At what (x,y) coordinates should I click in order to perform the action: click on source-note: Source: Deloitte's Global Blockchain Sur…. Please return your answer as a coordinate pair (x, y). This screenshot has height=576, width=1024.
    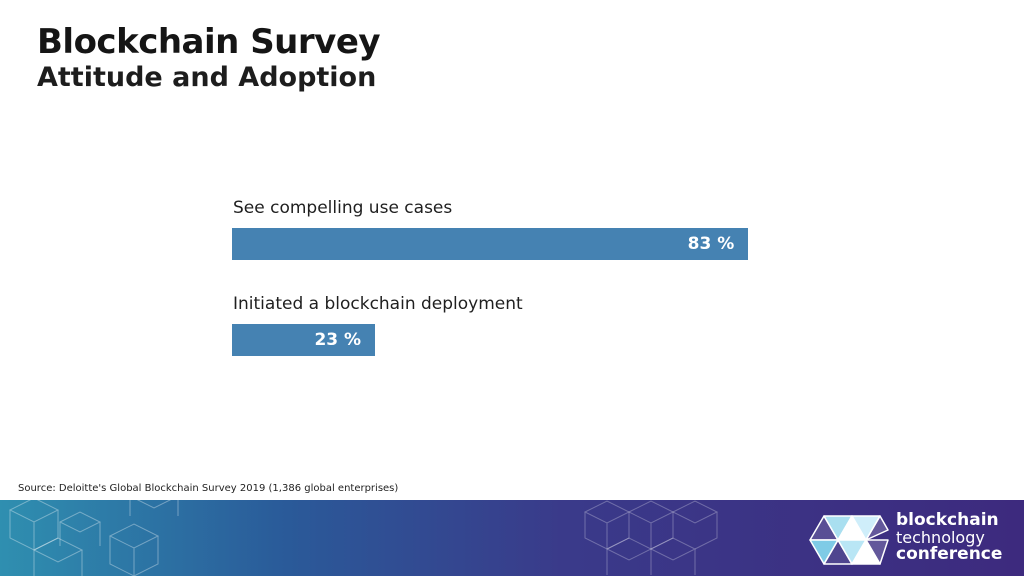
    Looking at the image, I should click on (208, 488).